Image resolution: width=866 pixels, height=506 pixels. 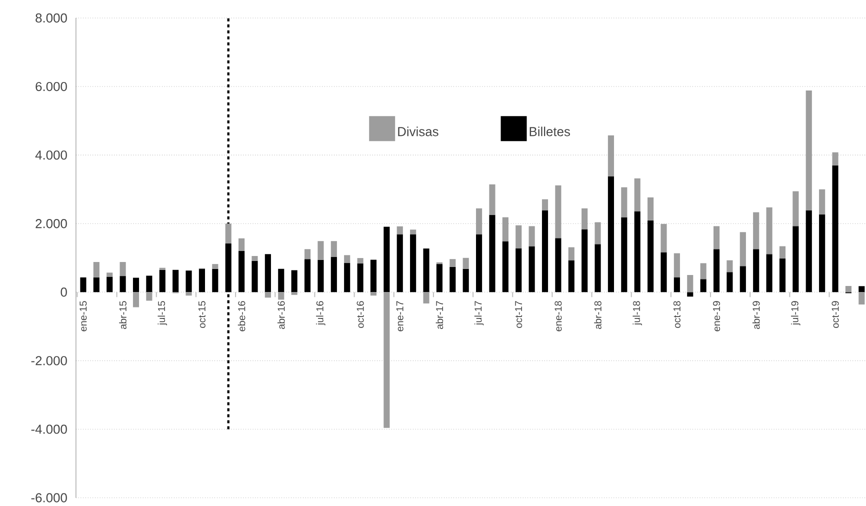 What do you see at coordinates (550, 131) in the screenshot?
I see `legend-label: Billetes` at bounding box center [550, 131].